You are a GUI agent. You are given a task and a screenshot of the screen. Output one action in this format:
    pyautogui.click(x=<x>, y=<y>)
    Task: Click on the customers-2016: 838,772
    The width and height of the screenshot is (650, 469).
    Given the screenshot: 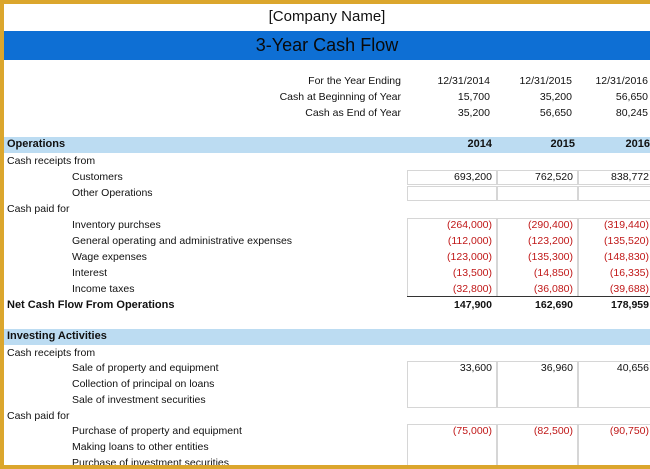 What is the action you would take?
    pyautogui.click(x=630, y=177)
    